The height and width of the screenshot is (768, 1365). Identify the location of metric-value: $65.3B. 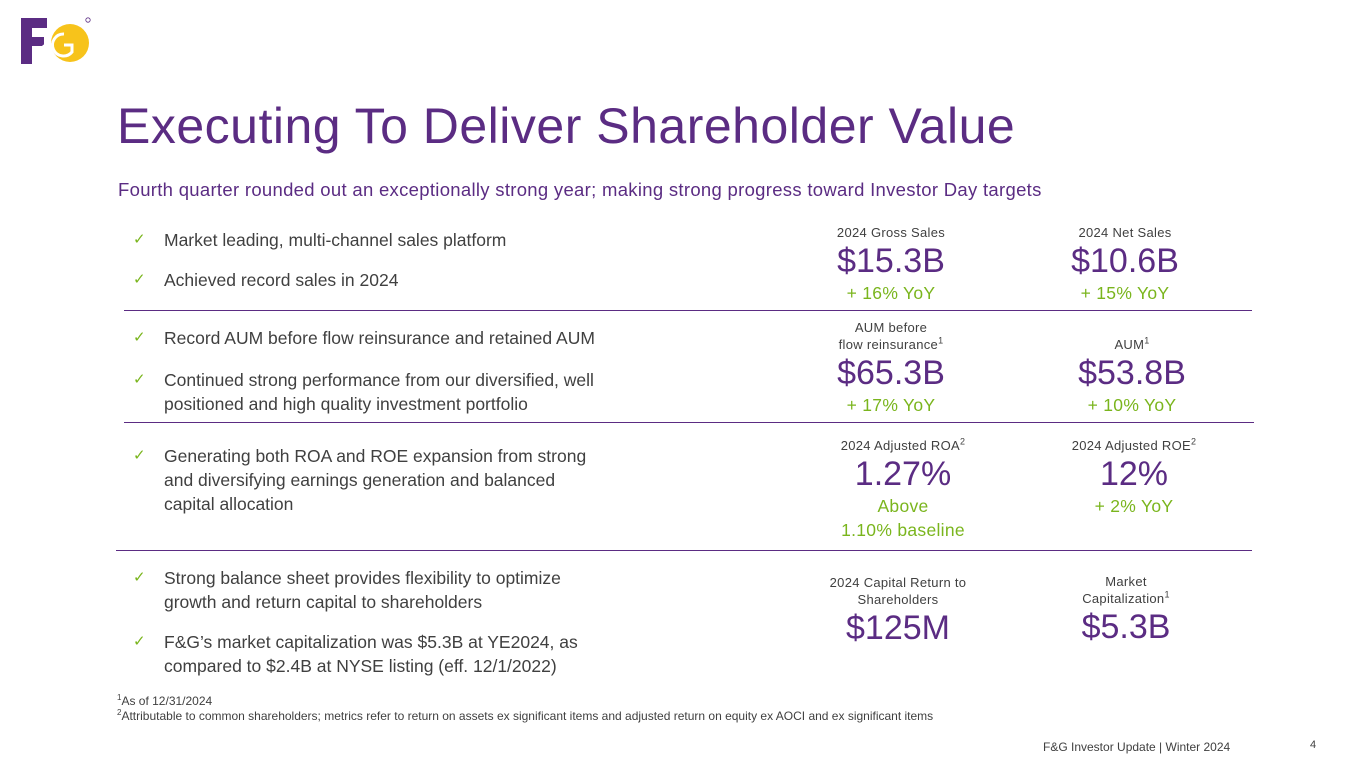
(891, 373).